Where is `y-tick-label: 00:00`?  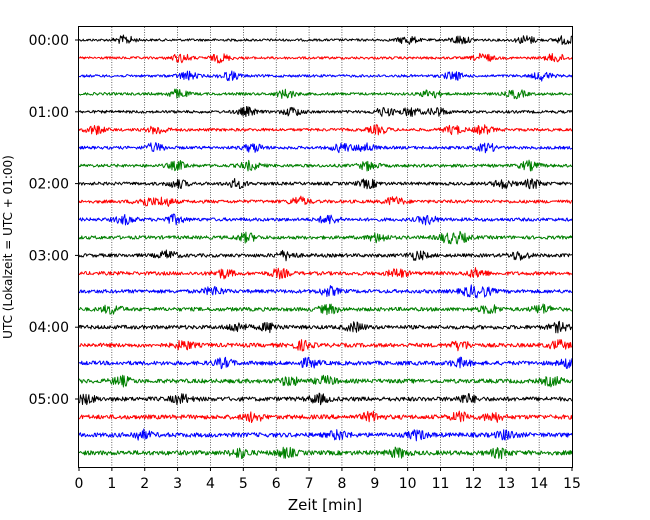 y-tick-label: 00:00 is located at coordinates (49, 41).